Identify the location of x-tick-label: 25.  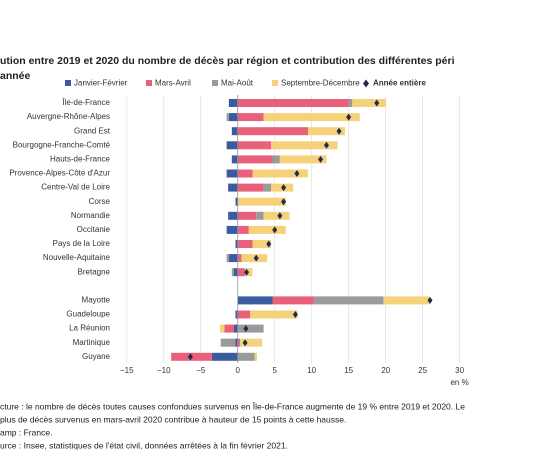
(422, 370).